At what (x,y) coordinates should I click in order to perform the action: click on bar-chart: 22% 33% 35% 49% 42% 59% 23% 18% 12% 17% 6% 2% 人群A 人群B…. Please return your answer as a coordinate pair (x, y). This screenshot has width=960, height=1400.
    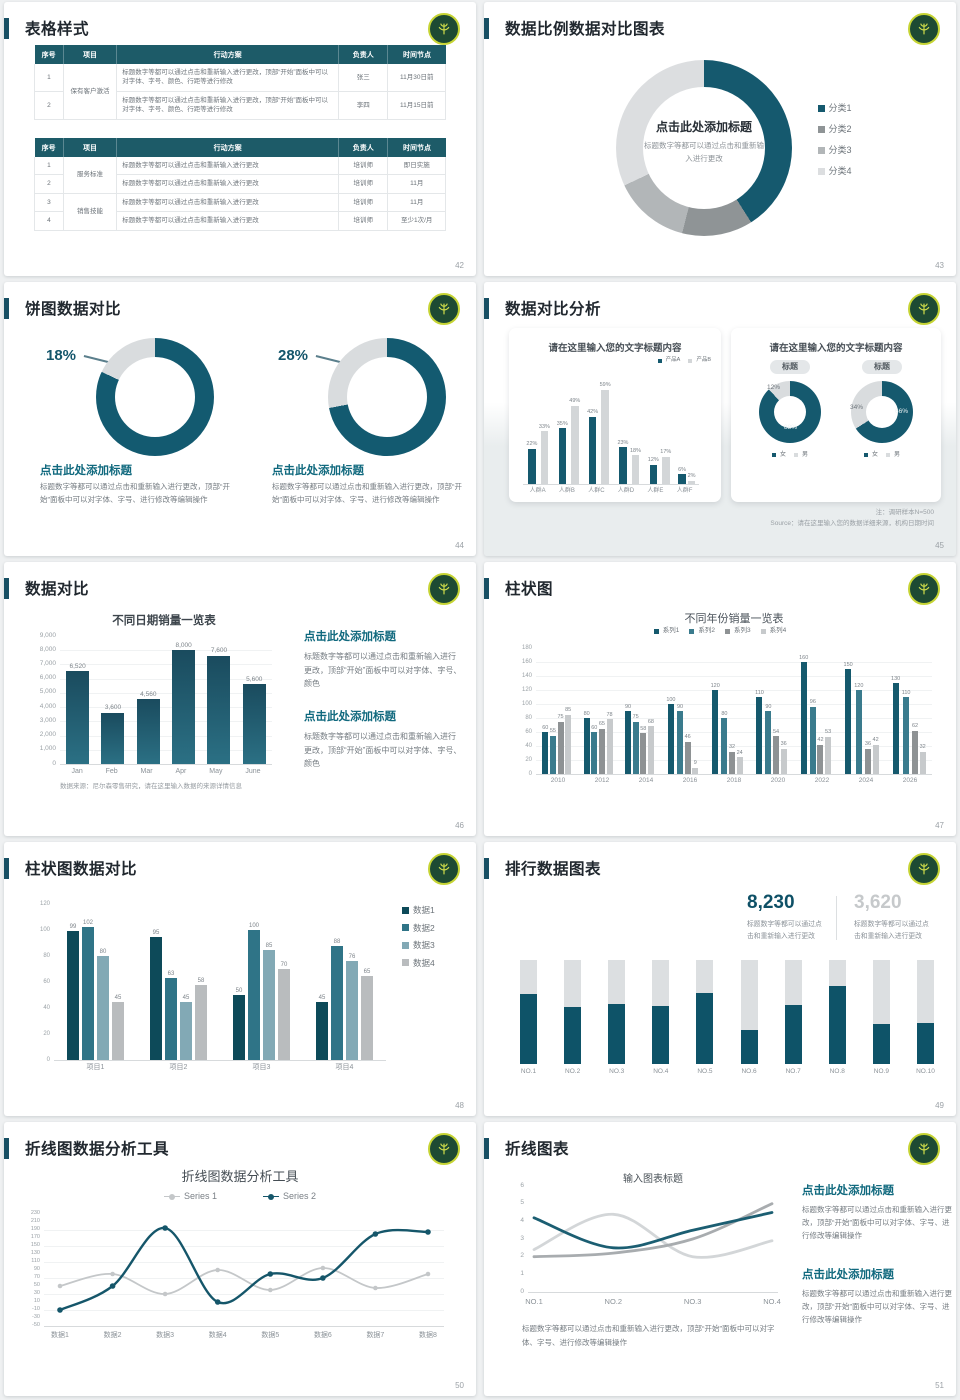
    Looking at the image, I should click on (611, 433).